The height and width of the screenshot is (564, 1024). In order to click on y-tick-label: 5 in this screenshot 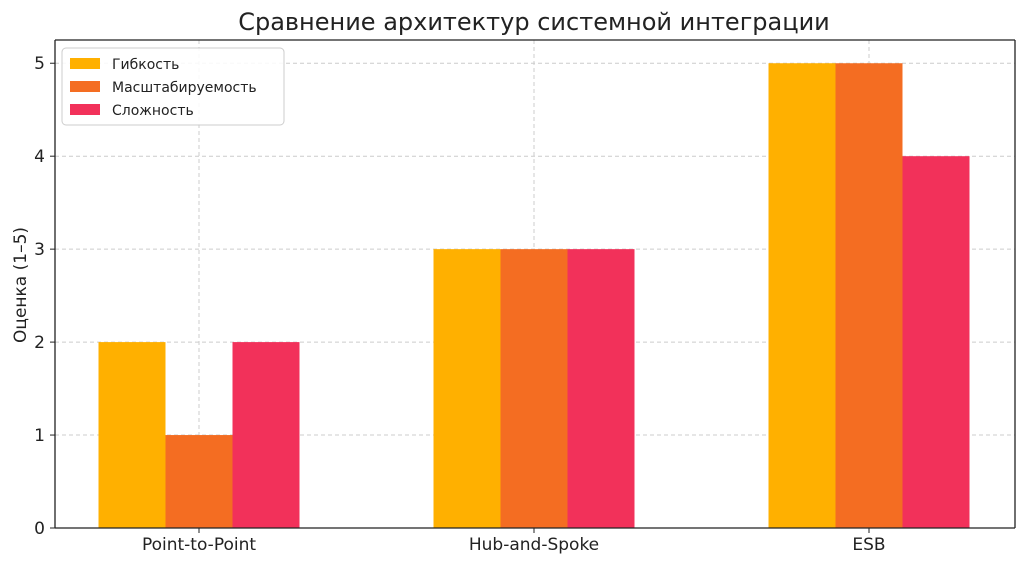, I will do `click(39, 64)`.